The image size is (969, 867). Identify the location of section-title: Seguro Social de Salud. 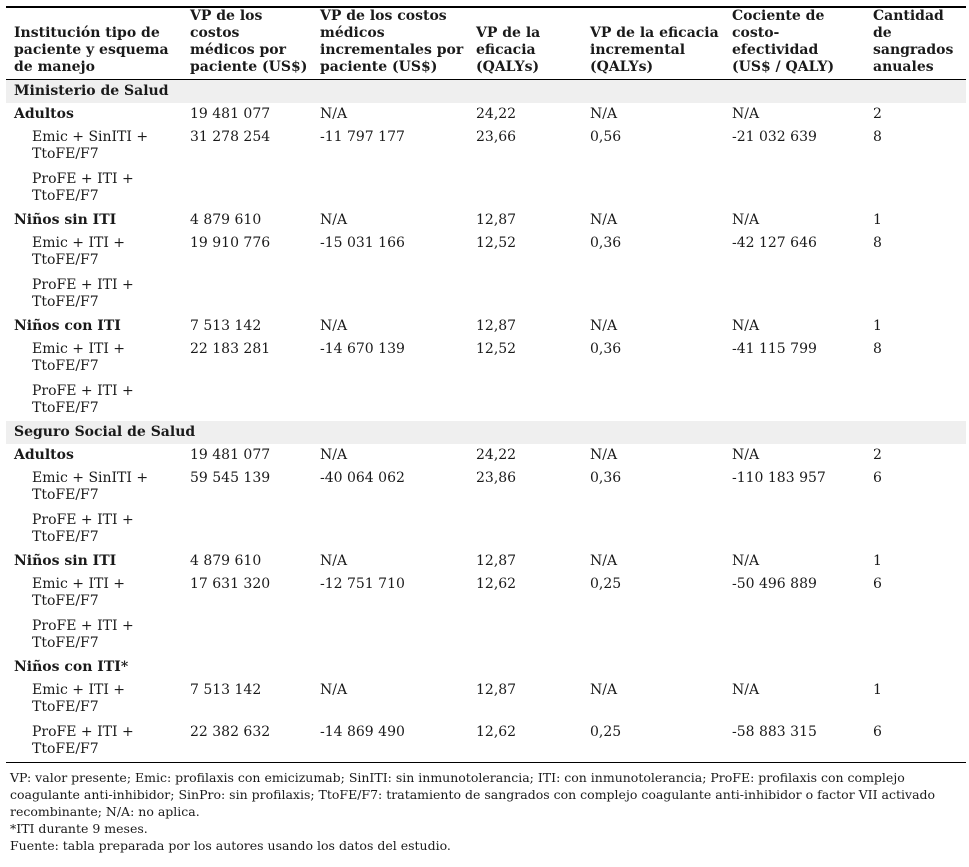
(486, 432).